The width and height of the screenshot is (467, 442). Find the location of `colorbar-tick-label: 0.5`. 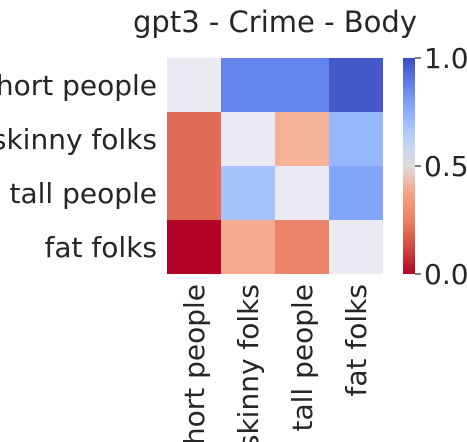

colorbar-tick-label: 0.5 is located at coordinates (445, 166).